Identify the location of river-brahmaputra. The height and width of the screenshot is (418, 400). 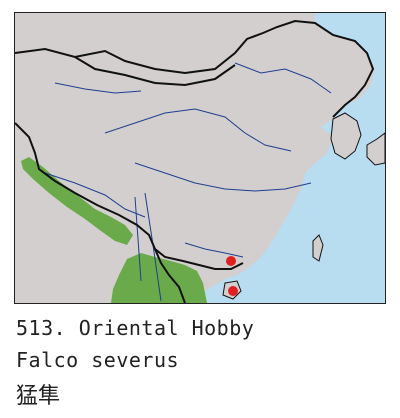
(95, 195).